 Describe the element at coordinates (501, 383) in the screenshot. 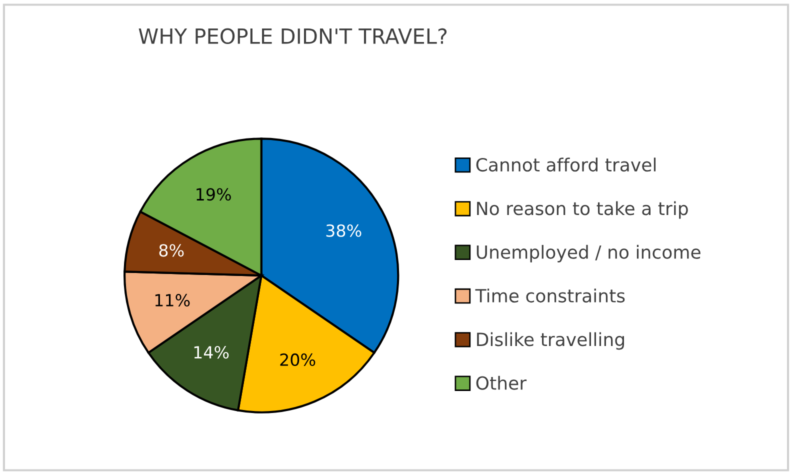

I see `legend-label: Other` at that location.